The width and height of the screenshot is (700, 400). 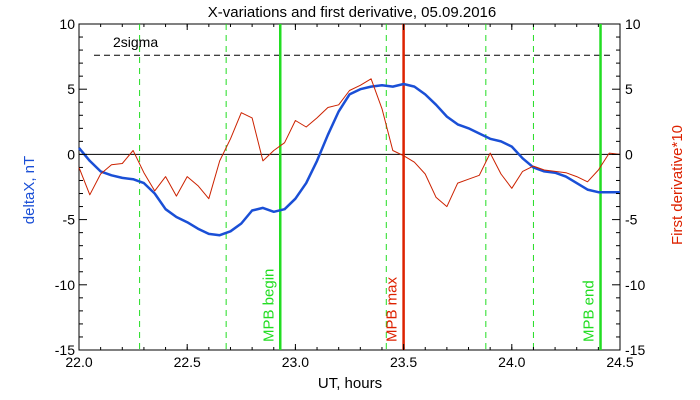 What do you see at coordinates (350, 383) in the screenshot?
I see `x-axis-label: UT, hours` at bounding box center [350, 383].